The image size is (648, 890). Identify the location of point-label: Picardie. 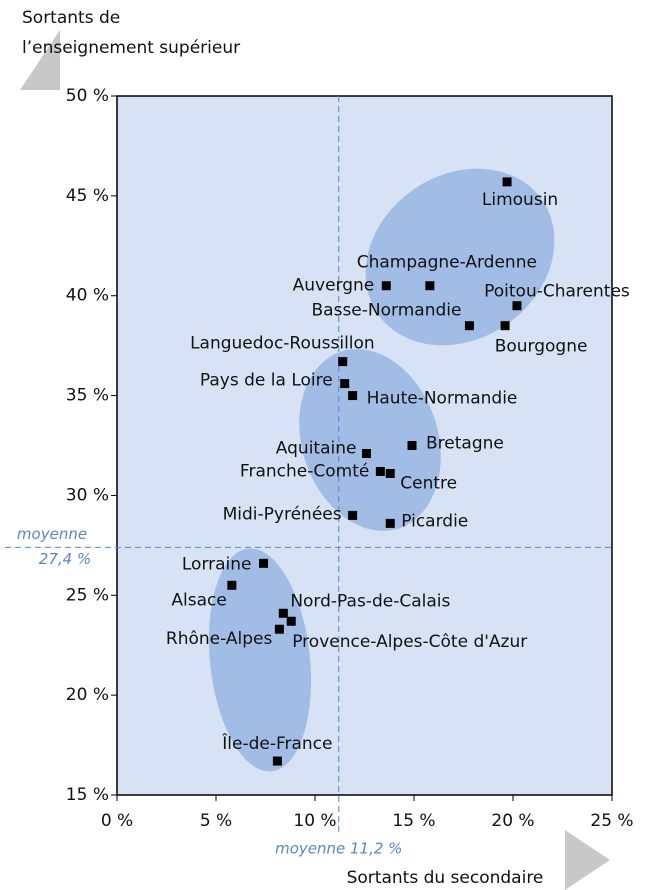
(434, 521).